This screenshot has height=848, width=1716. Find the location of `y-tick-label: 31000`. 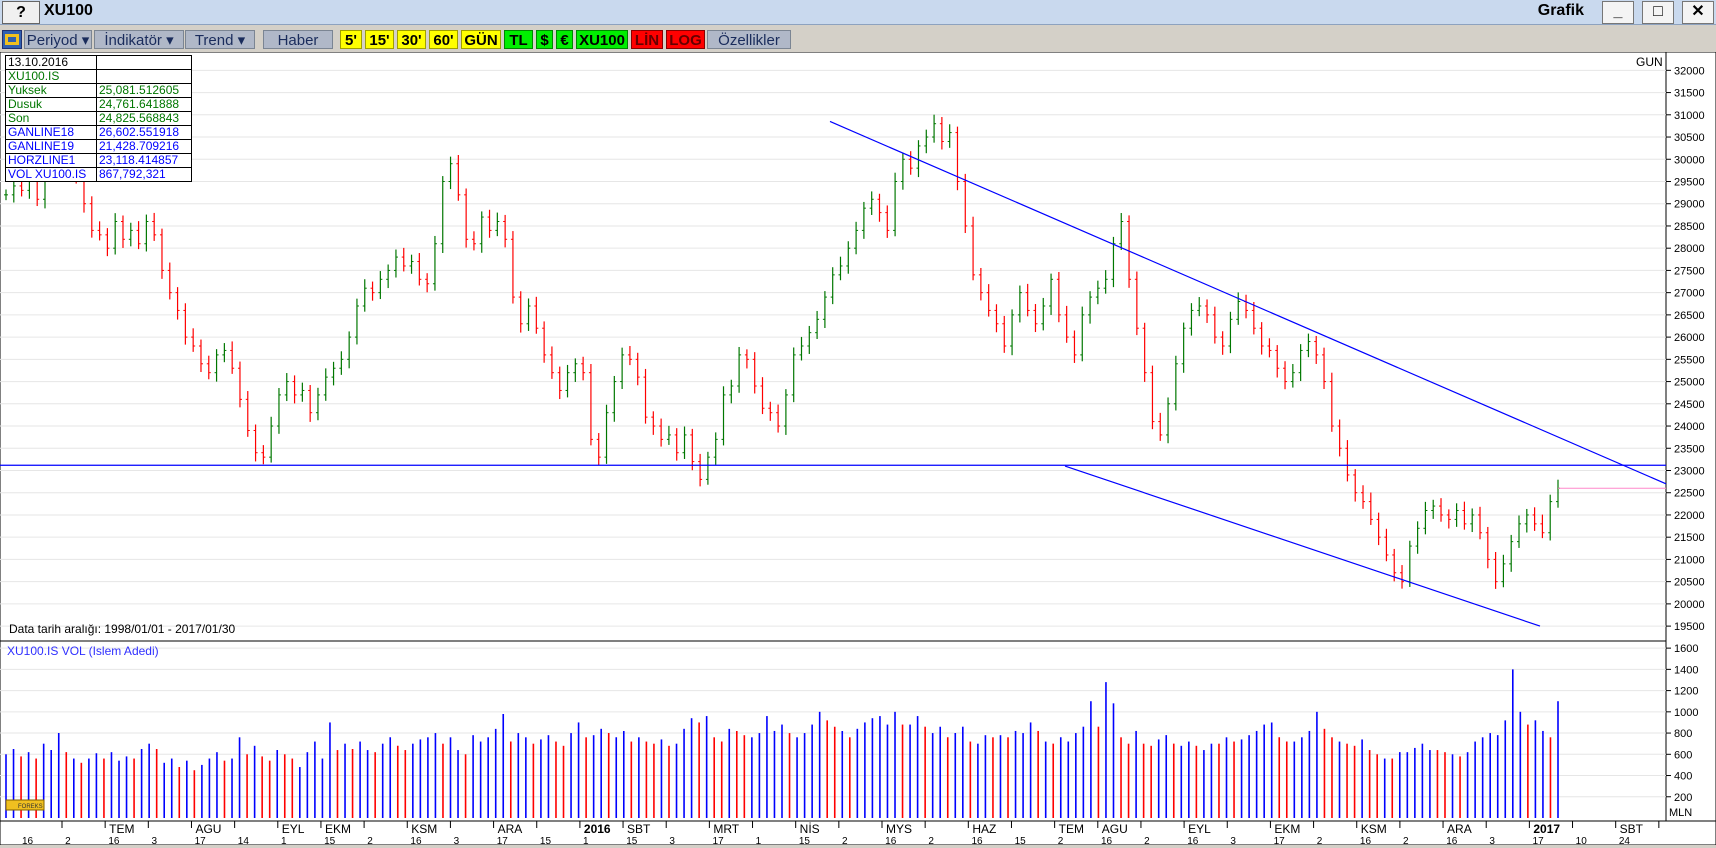

y-tick-label: 31000 is located at coordinates (1689, 116).